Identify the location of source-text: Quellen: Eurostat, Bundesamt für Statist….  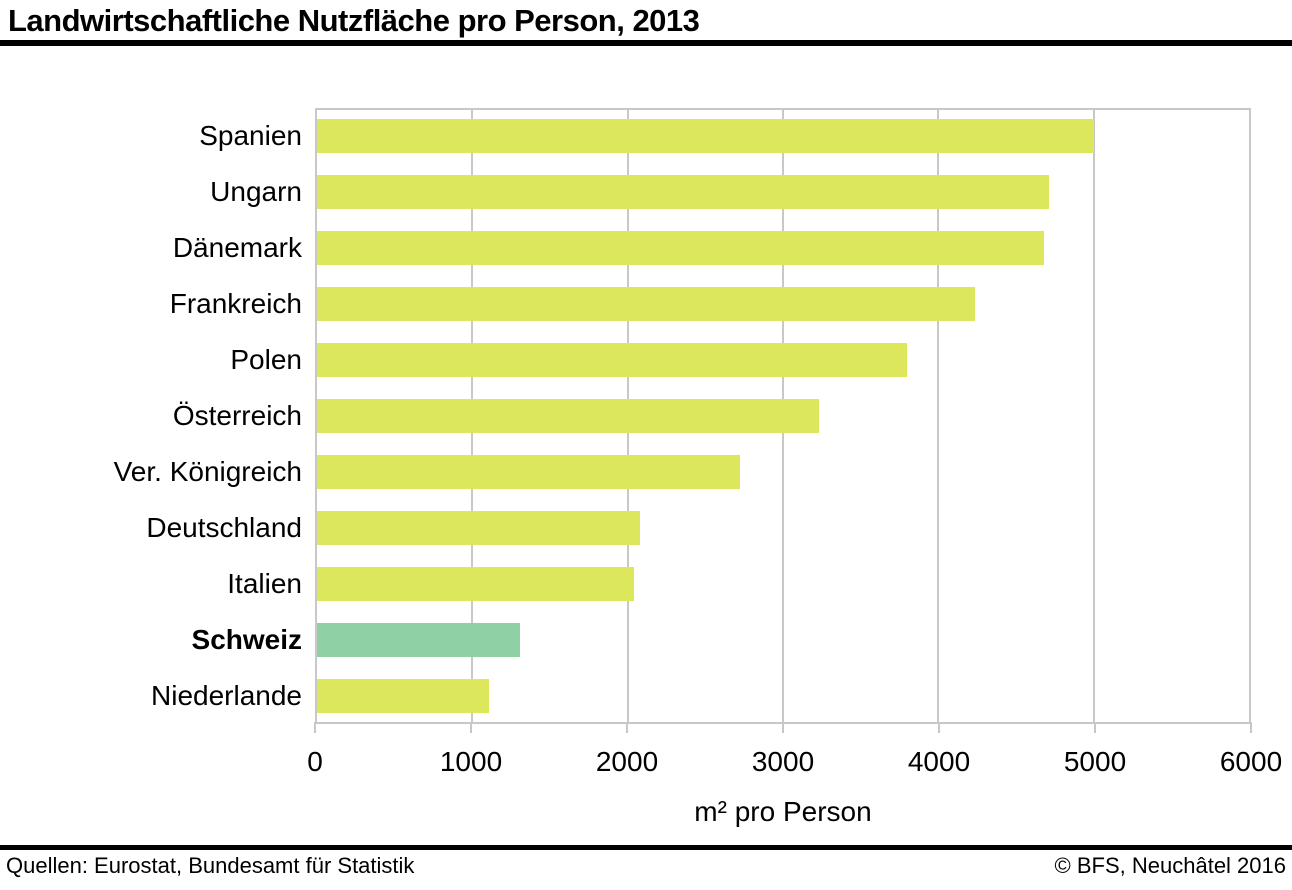
(210, 865).